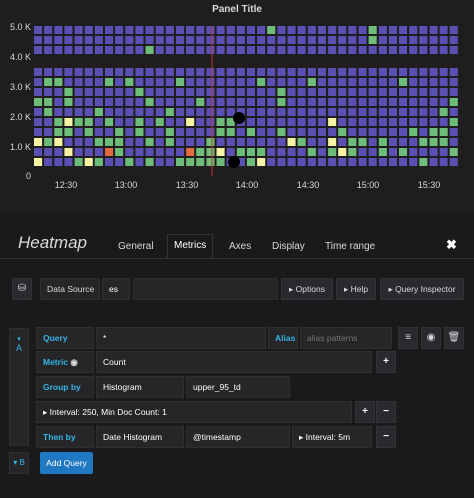  What do you see at coordinates (22, 289) in the screenshot?
I see `database-icon: ⛁` at bounding box center [22, 289].